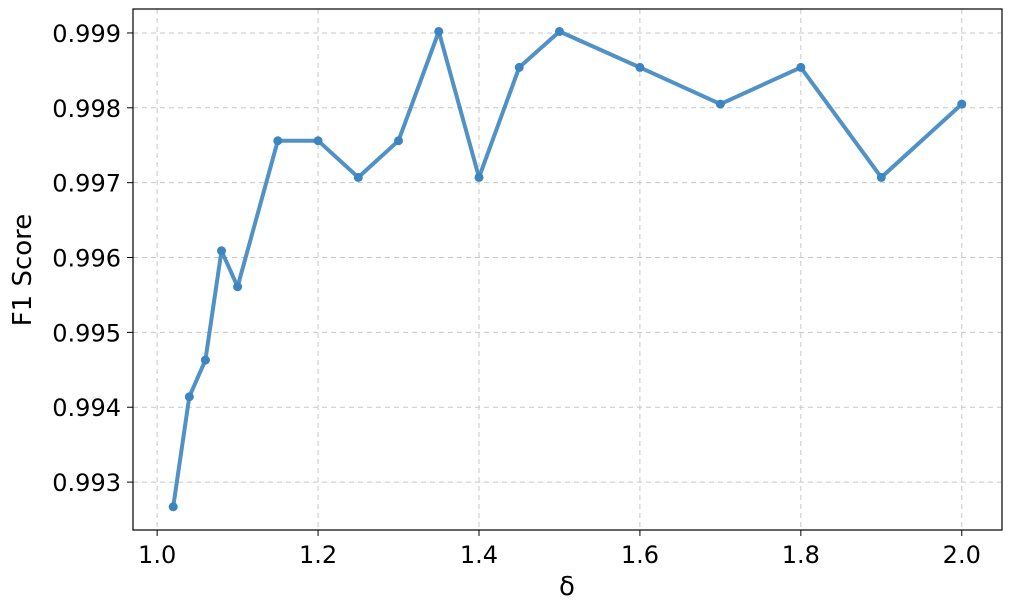  What do you see at coordinates (86, 259) in the screenshot?
I see `y-tick-label: 0.996` at bounding box center [86, 259].